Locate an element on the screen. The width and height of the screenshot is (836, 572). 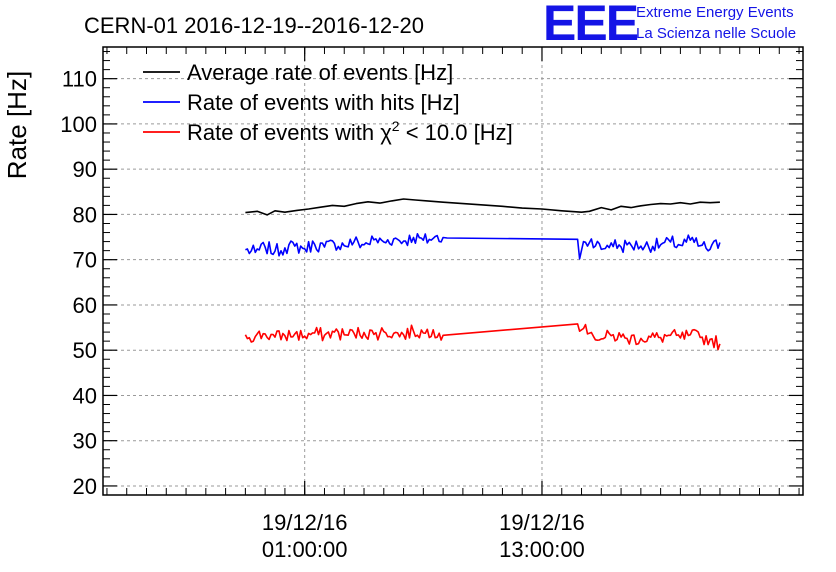
y-tick-label: 80 is located at coordinates (85, 214).